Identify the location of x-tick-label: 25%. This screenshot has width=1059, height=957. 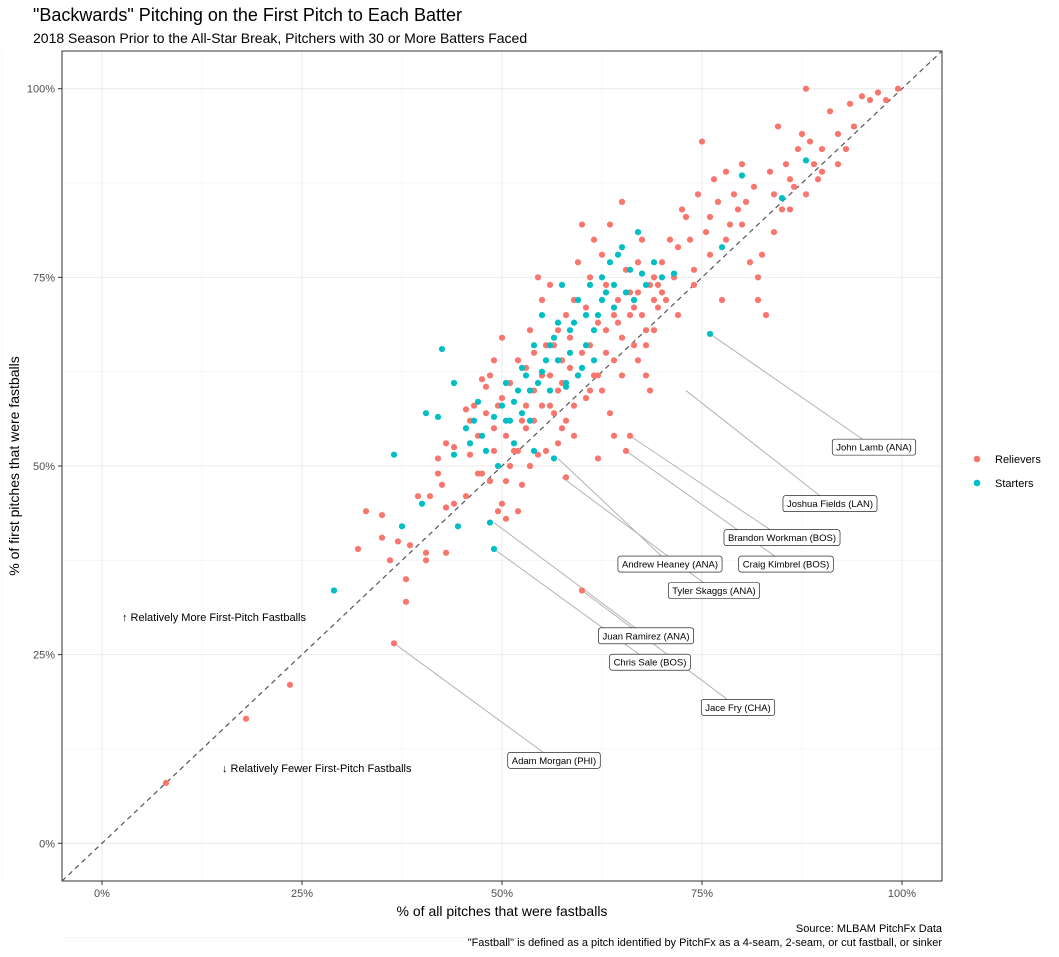
(302, 894).